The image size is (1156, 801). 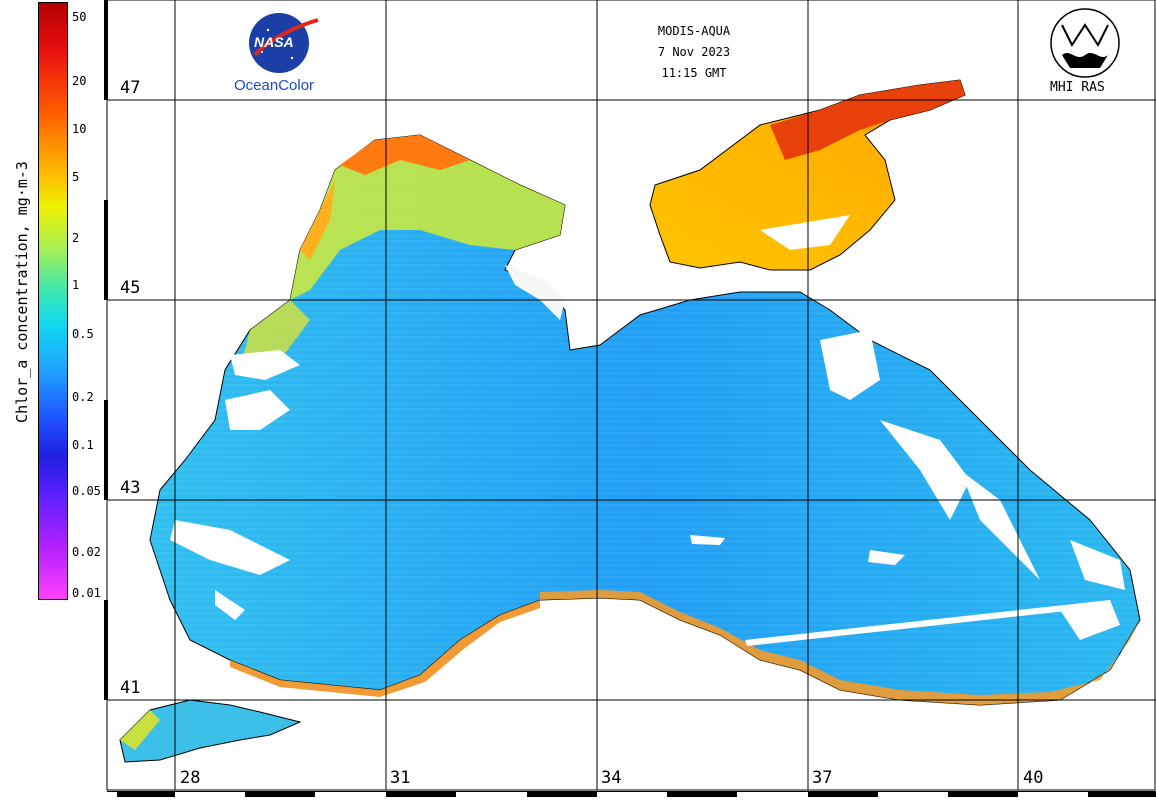 I want to click on lon-label: 40, so click(x=1033, y=778).